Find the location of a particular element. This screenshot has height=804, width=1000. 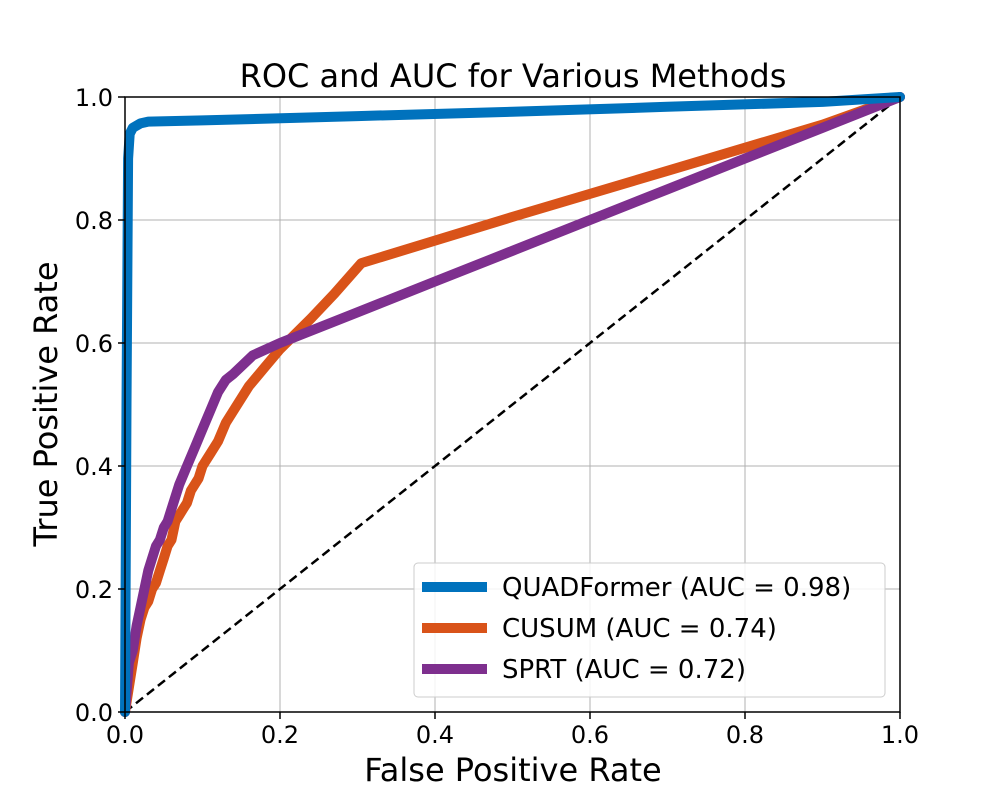

y-tick-label: 0.0 is located at coordinates (94, 713).